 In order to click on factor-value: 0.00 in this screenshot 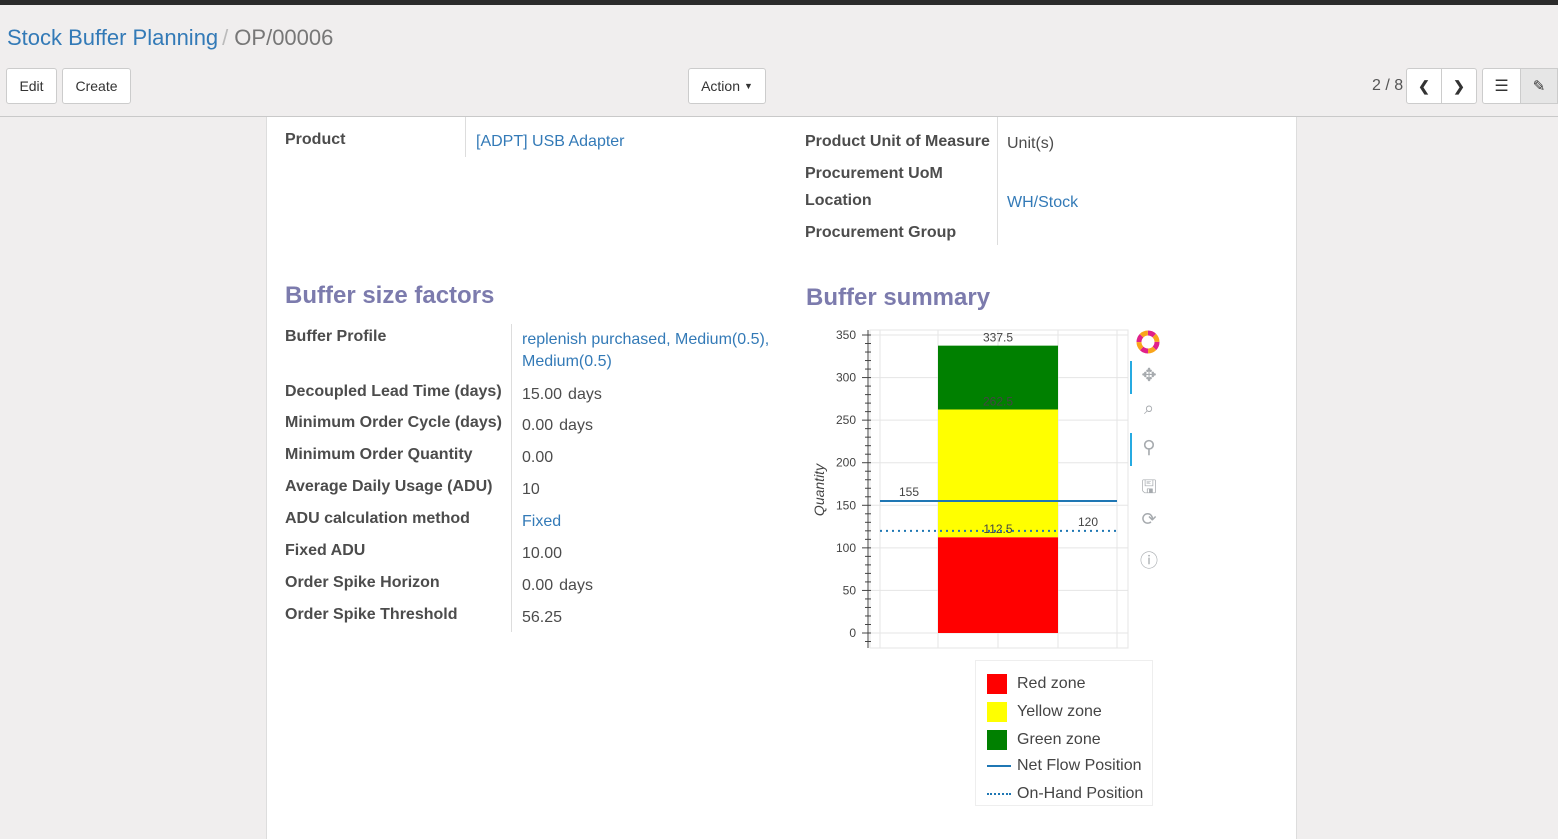, I will do `click(537, 458)`.